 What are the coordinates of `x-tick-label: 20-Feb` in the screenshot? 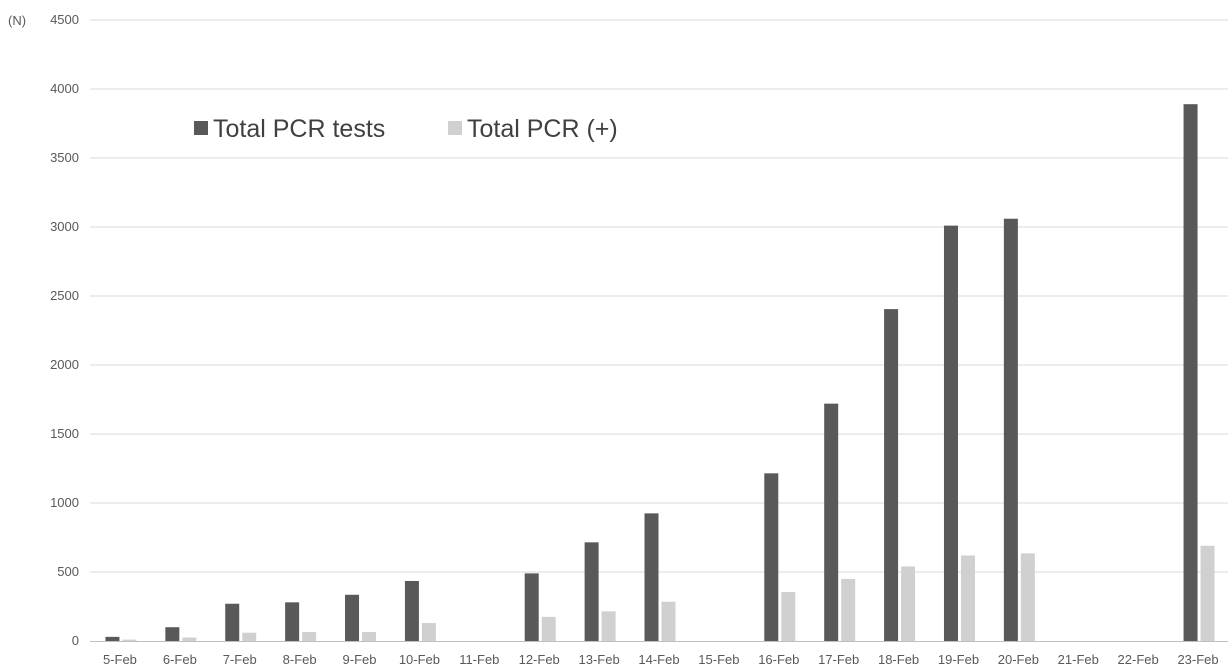 It's located at (1018, 659).